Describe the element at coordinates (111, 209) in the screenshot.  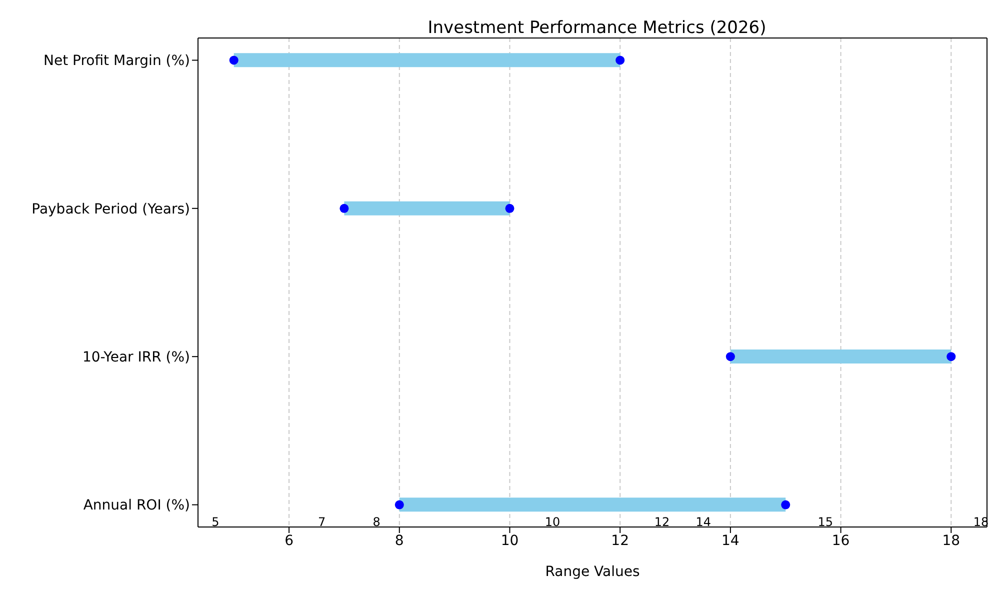
I see `y-tick-label: Payback Period (Years)` at that location.